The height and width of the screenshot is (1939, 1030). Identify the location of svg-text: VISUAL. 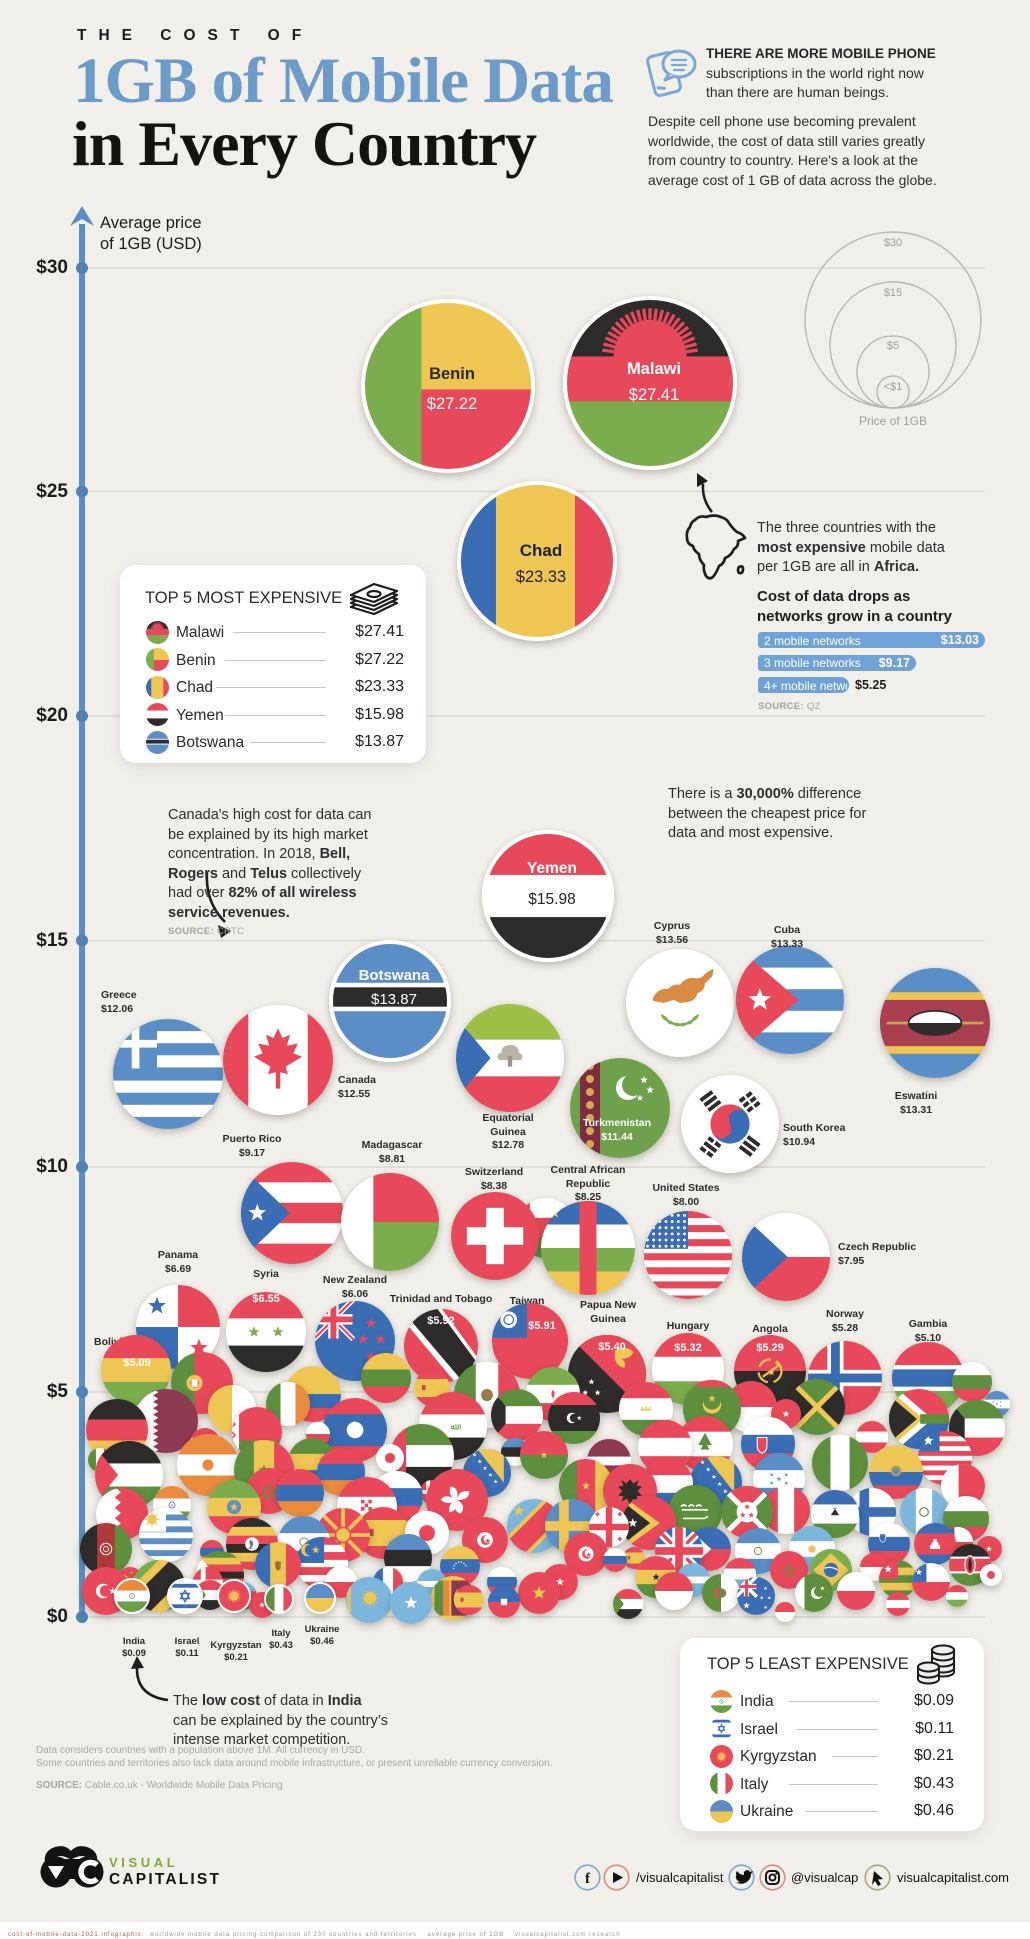
(143, 1862).